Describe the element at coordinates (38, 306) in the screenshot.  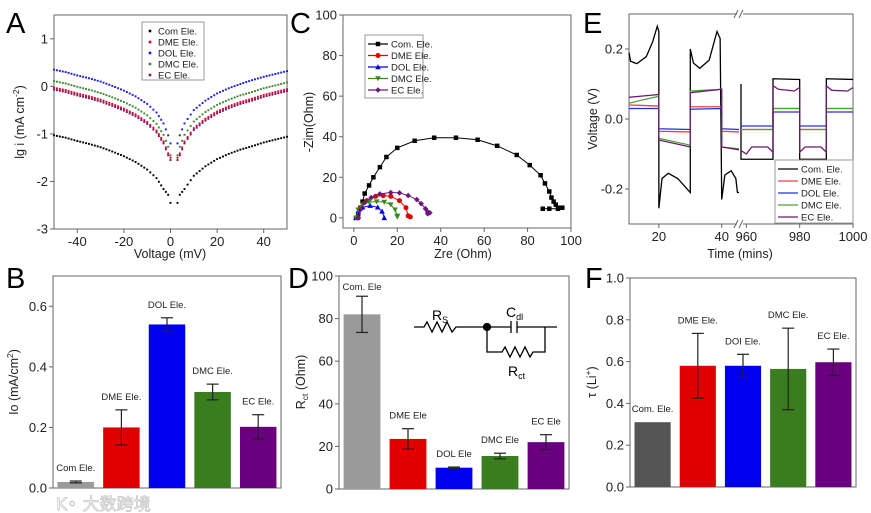
I see `y-tick-label: 0.6` at that location.